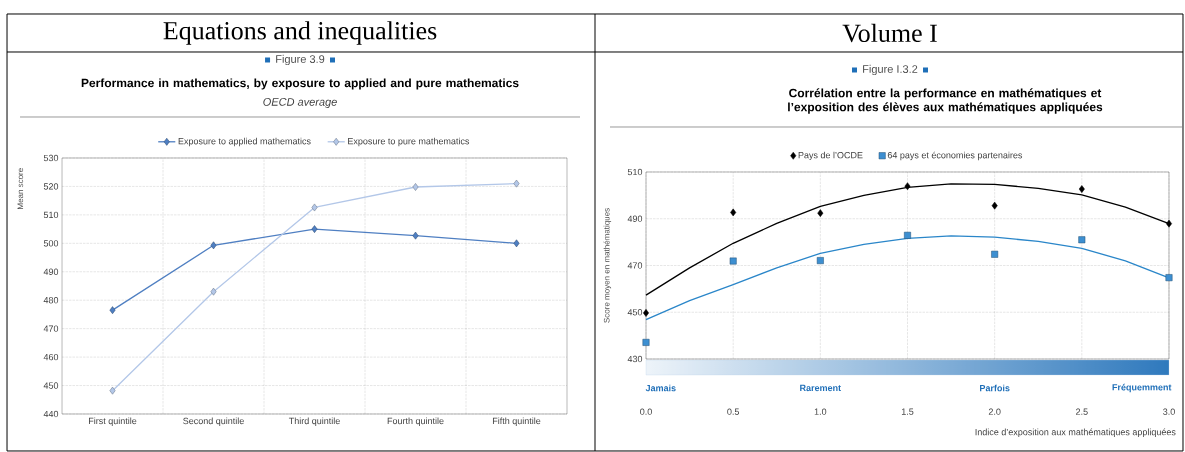 The height and width of the screenshot is (452, 1185). I want to click on x-tick-label: 0.0, so click(646, 411).